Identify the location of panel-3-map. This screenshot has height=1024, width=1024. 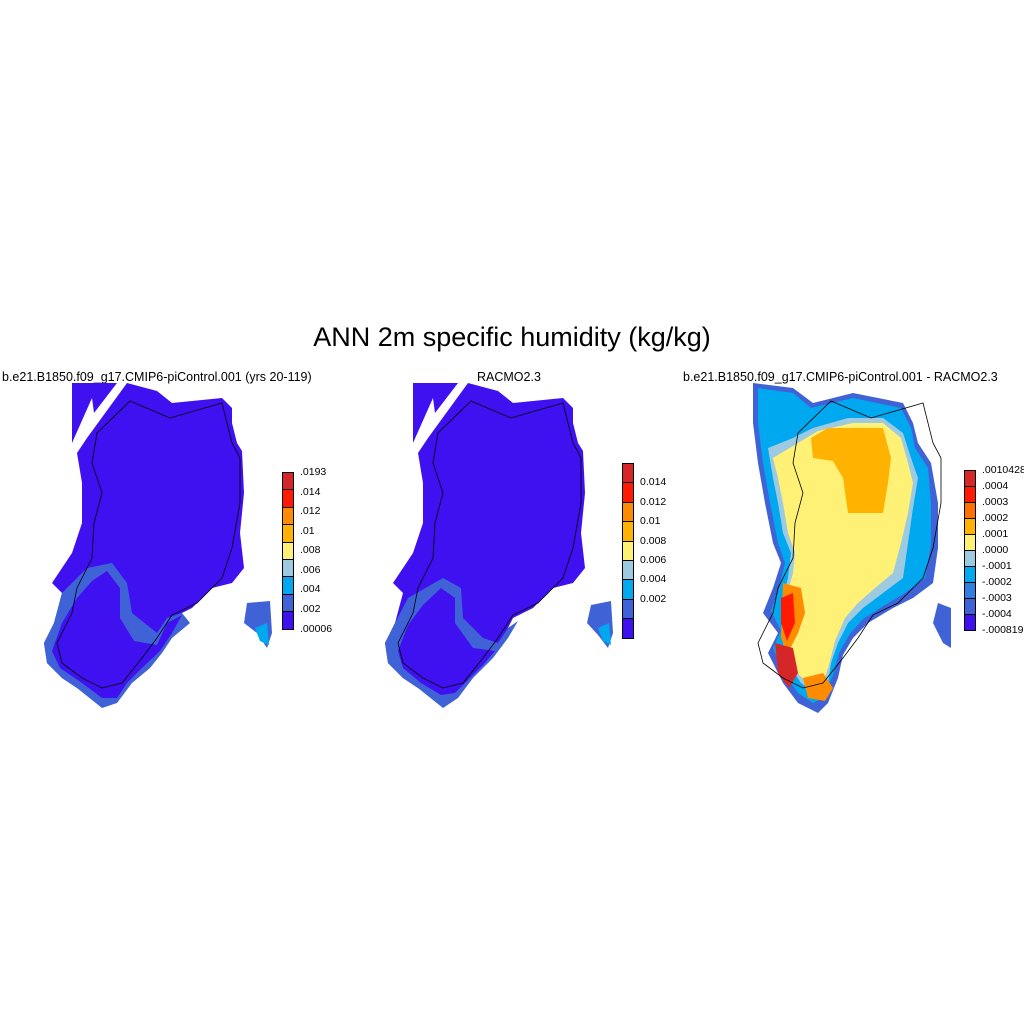
(852, 548).